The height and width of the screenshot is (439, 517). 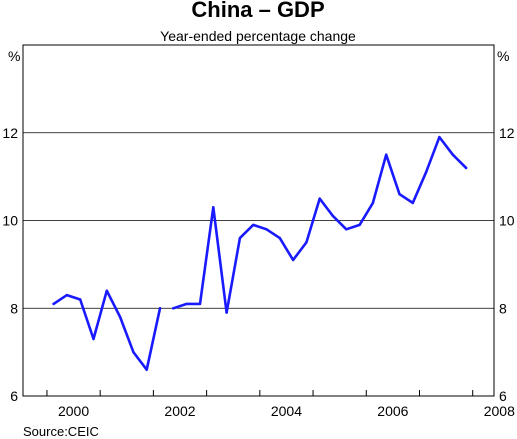 What do you see at coordinates (507, 133) in the screenshot?
I see `y-tick-label-right: 12` at bounding box center [507, 133].